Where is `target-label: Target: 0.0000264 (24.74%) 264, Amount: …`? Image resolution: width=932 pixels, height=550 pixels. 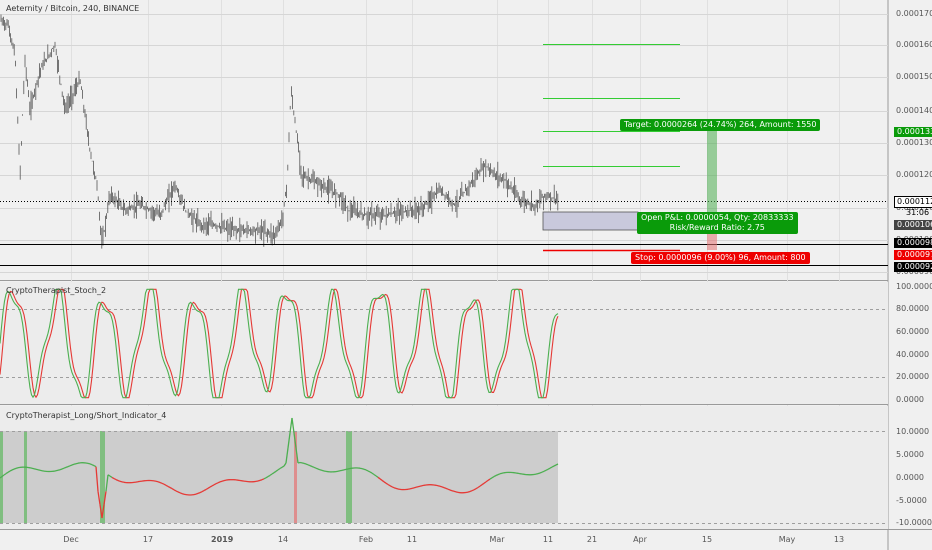
target-label: Target: 0.0000264 (24.74%) 264, Amount: … is located at coordinates (720, 125).